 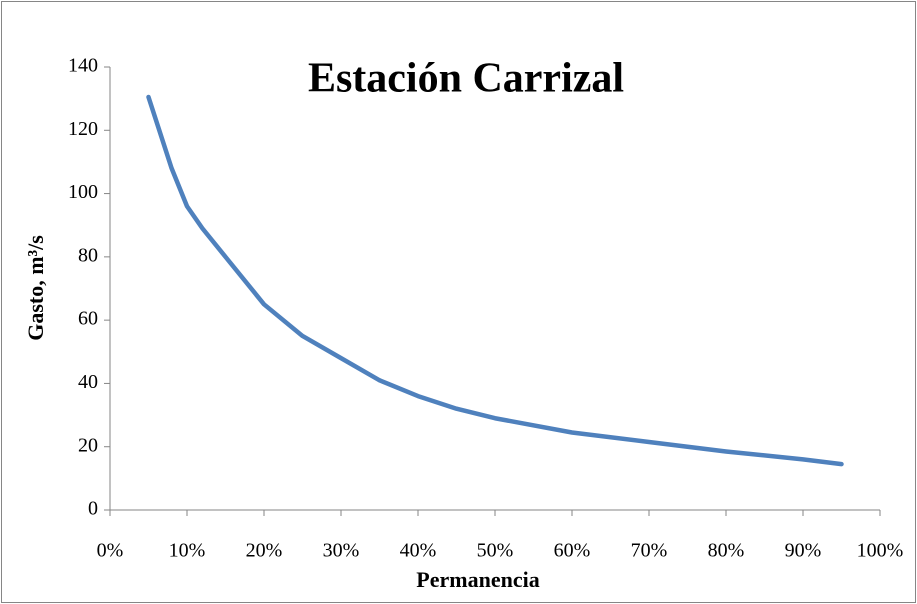 I want to click on x-tick-label: 40%, so click(x=418, y=551).